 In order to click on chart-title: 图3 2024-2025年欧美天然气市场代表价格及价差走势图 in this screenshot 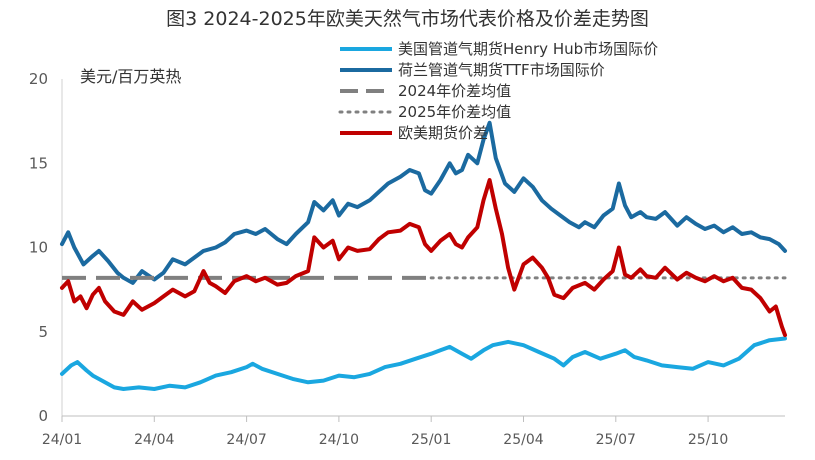, I will do `click(407, 19)`.